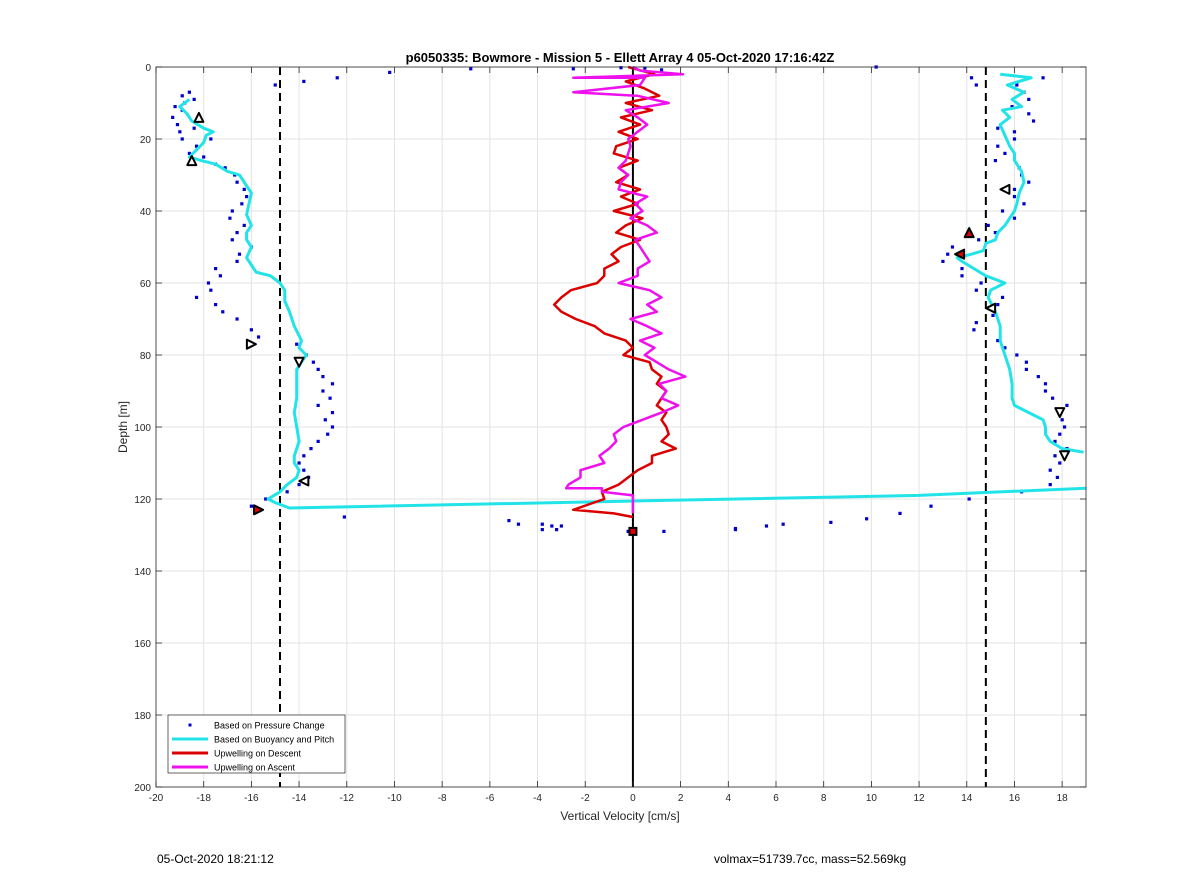 This screenshot has width=1200, height=885. What do you see at coordinates (776, 798) in the screenshot?
I see `x-tick-label: 6` at bounding box center [776, 798].